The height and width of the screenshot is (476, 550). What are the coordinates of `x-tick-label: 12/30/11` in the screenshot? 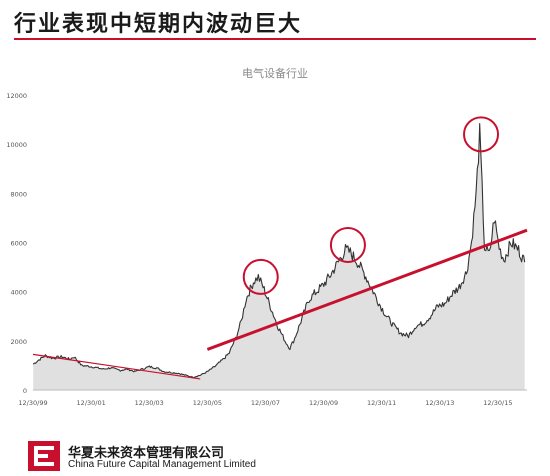 It's located at (381, 403).